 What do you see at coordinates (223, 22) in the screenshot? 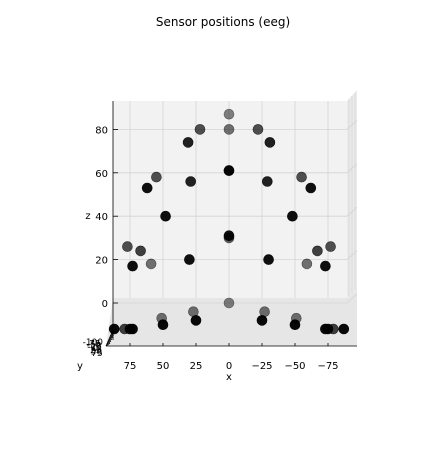
I see `chart-title: Sensor positions (eeg)` at bounding box center [223, 22].